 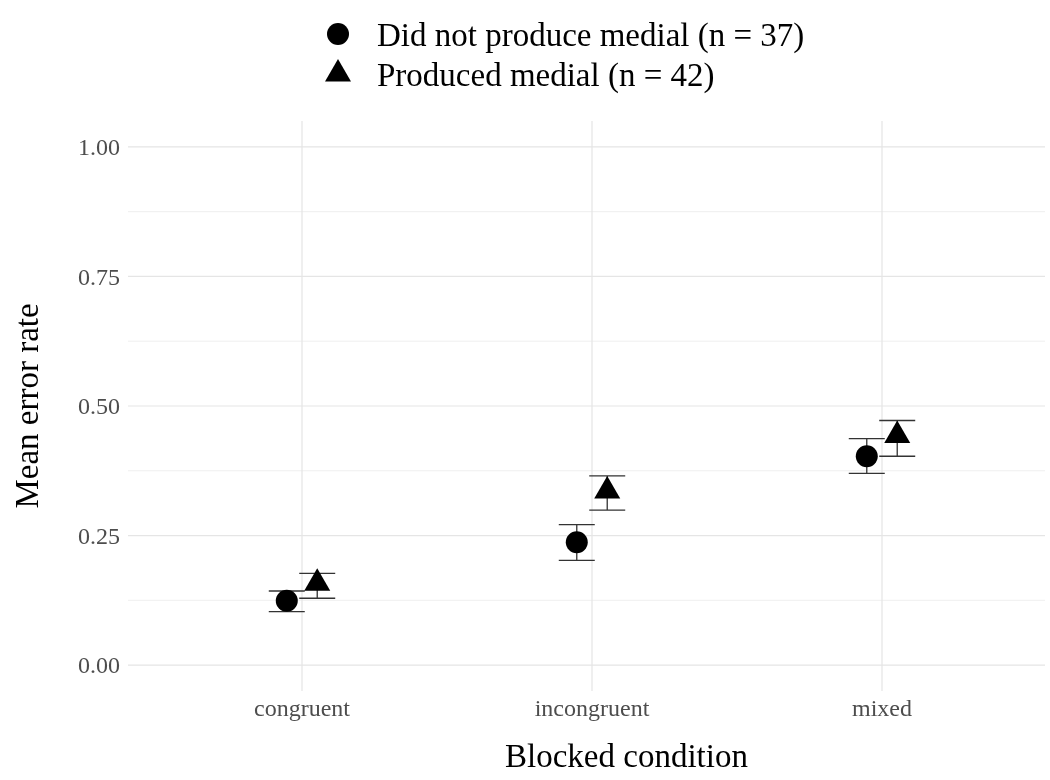 I want to click on y-tick-label: 0.25, so click(x=99, y=535).